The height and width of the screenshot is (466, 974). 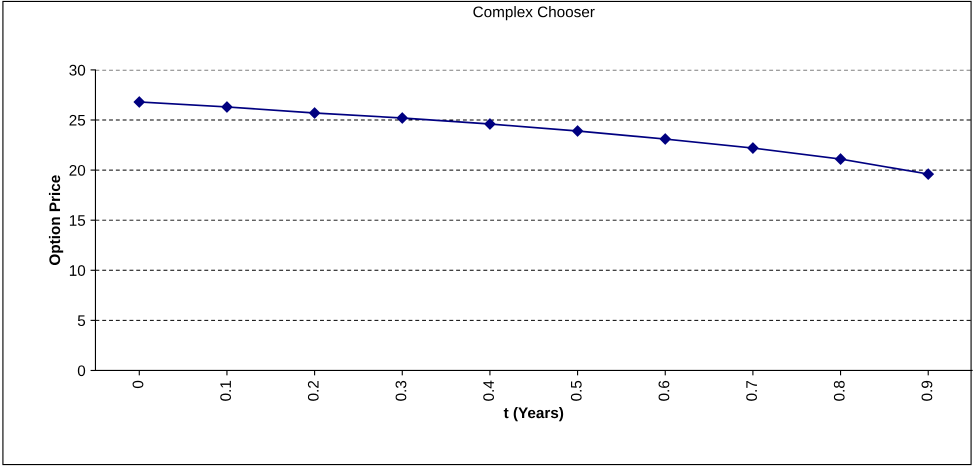 What do you see at coordinates (576, 390) in the screenshot?
I see `x-tick-label: 0.5` at bounding box center [576, 390].